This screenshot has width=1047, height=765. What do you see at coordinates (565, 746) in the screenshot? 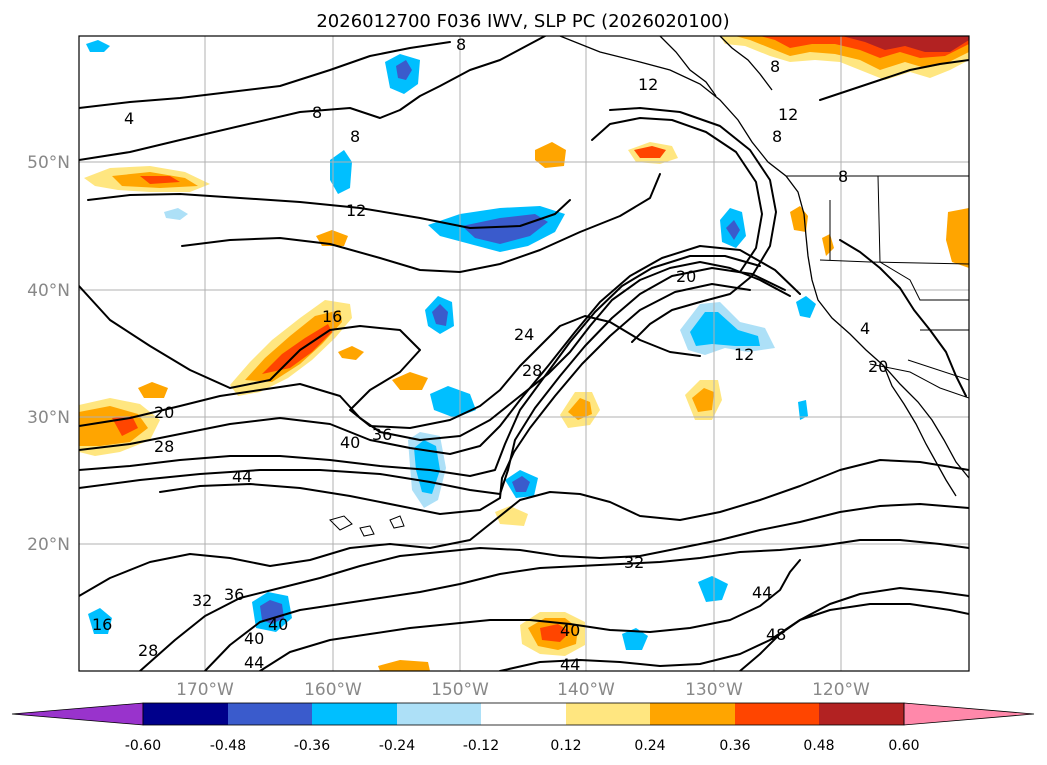
I see `colorbar-tick: 0.12` at bounding box center [565, 746].